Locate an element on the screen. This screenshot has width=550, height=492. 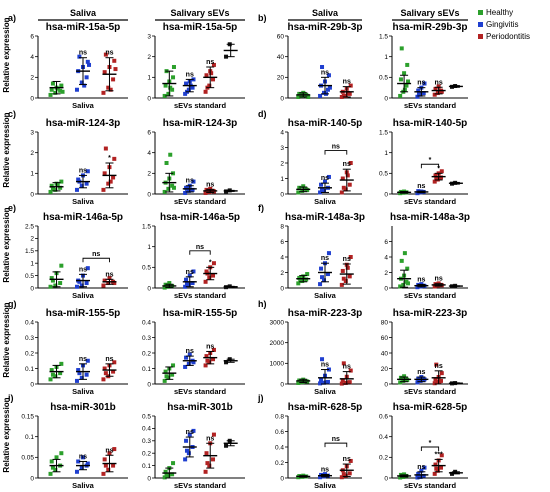
y-tick-label: 6 is located at coordinates (32, 36).